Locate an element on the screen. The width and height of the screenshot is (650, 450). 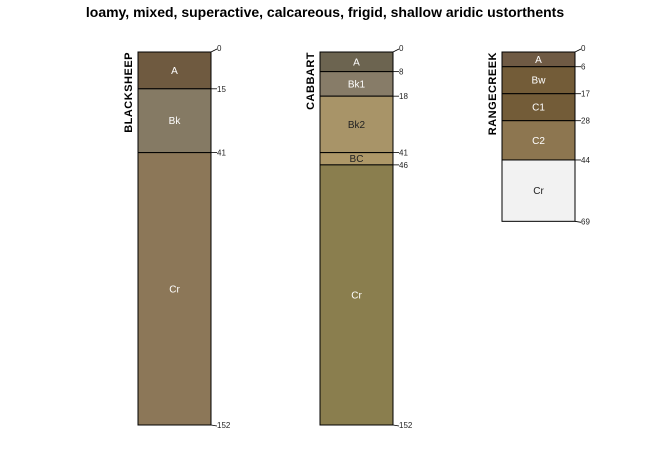
horizon-label: C2 is located at coordinates (538, 141).